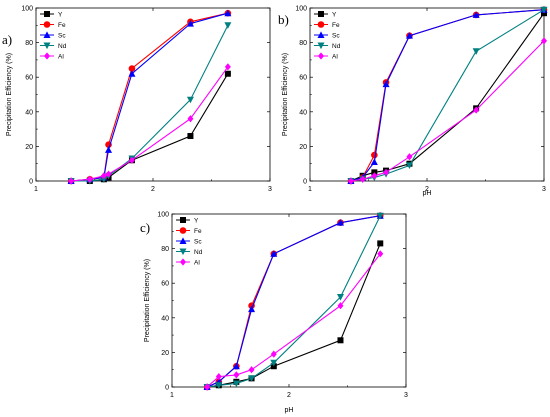  I want to click on legend: Y Fe Sc Nd Al, so click(53, 35).